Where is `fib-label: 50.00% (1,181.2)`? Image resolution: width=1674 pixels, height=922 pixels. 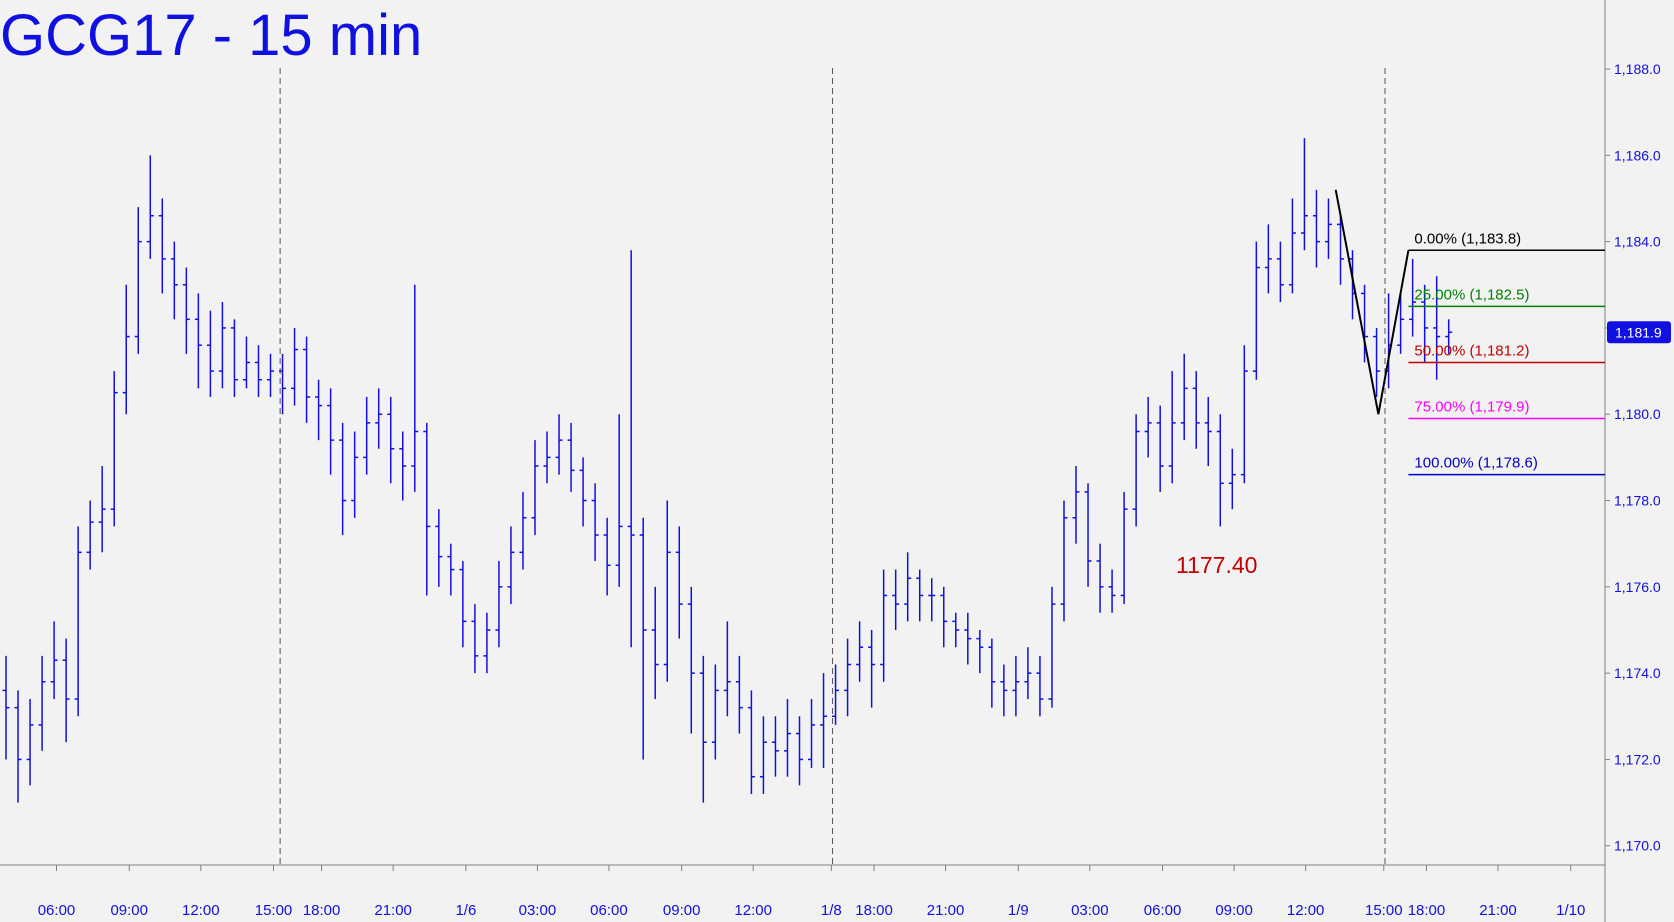 fib-label: 50.00% (1,181.2) is located at coordinates (1471, 350).